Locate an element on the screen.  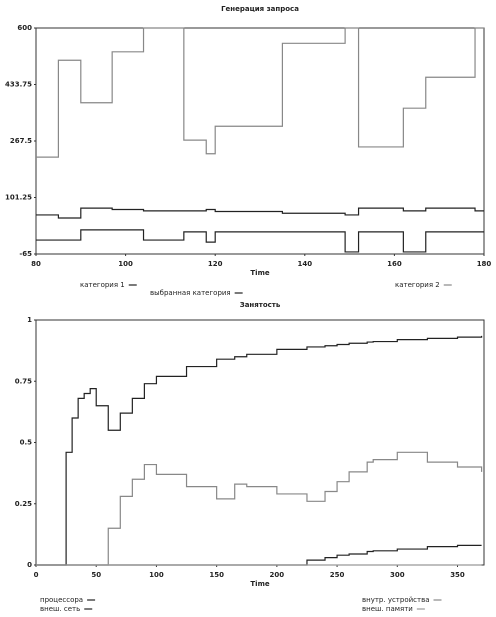
y-tick-label: 1 is located at coordinates (29, 320).